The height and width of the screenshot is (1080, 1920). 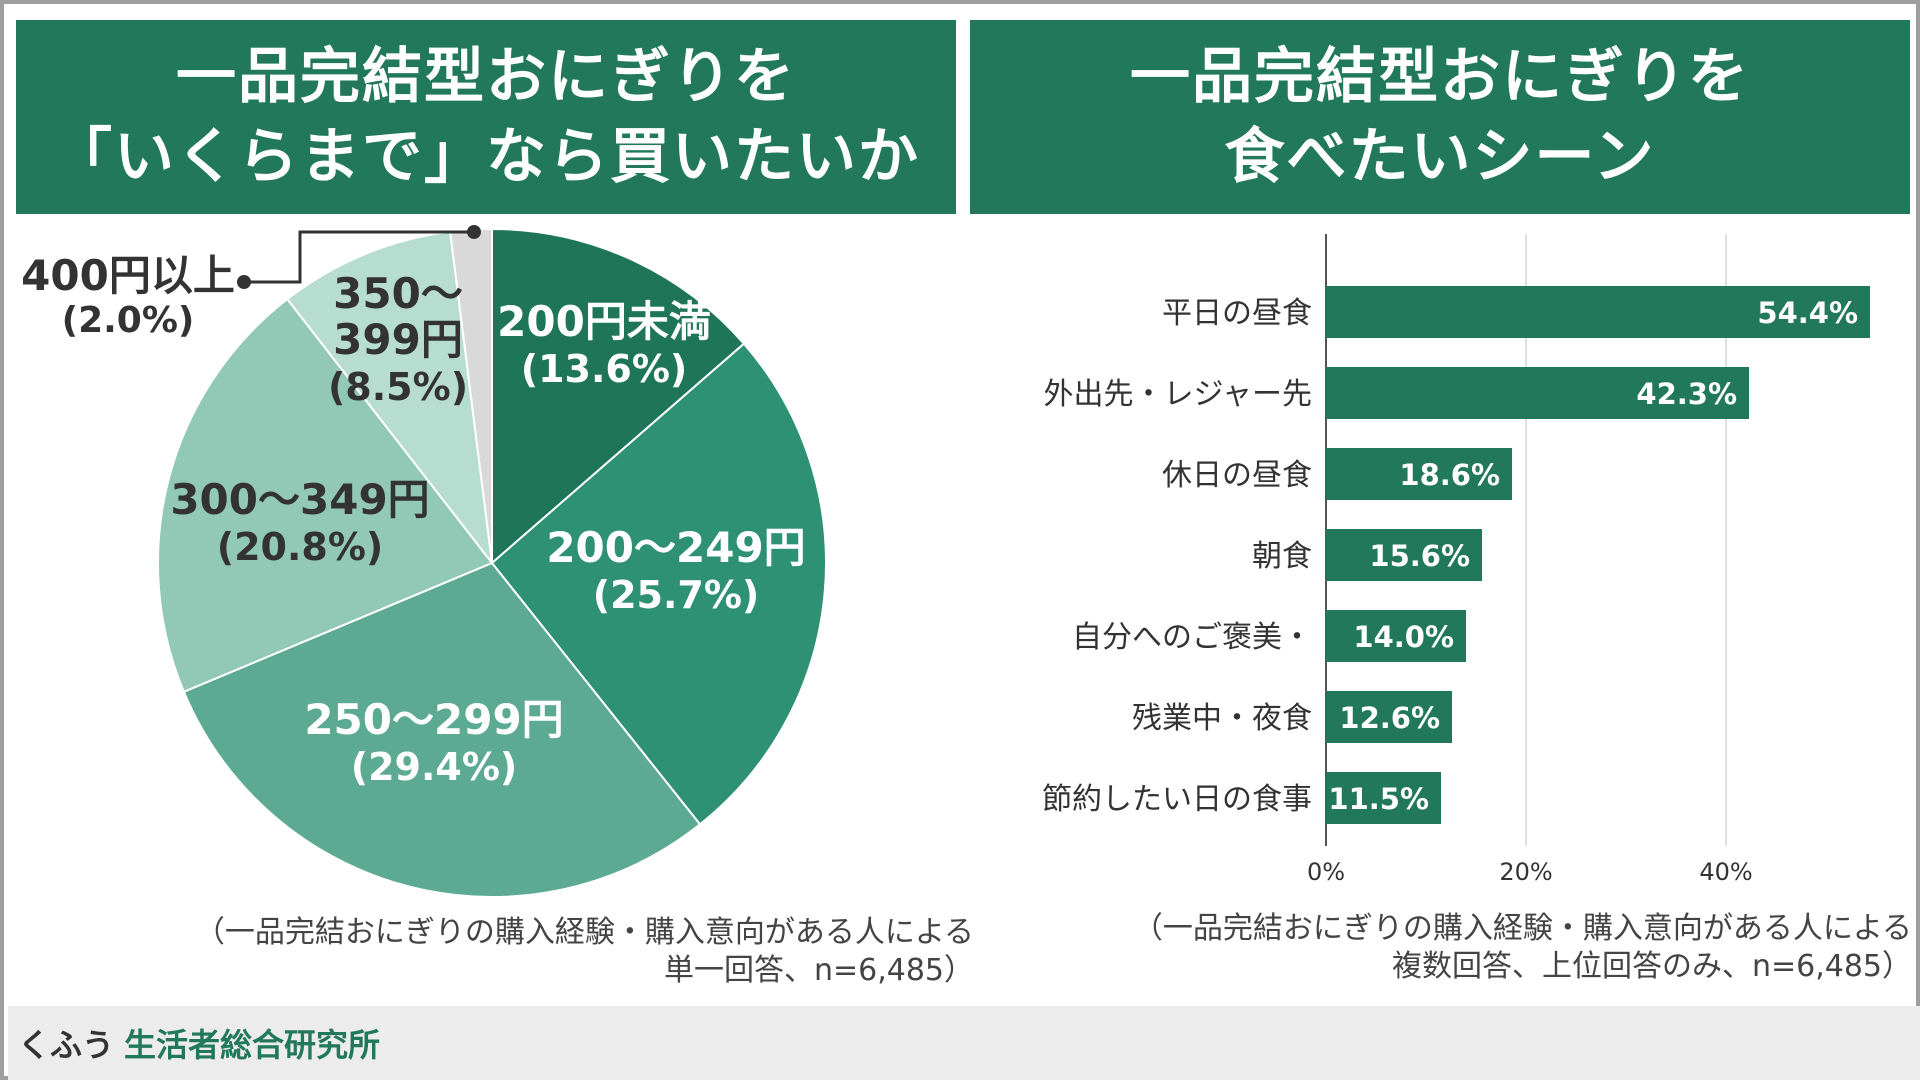 I want to click on bar-value-label: 42.3%, so click(x=1686, y=394).